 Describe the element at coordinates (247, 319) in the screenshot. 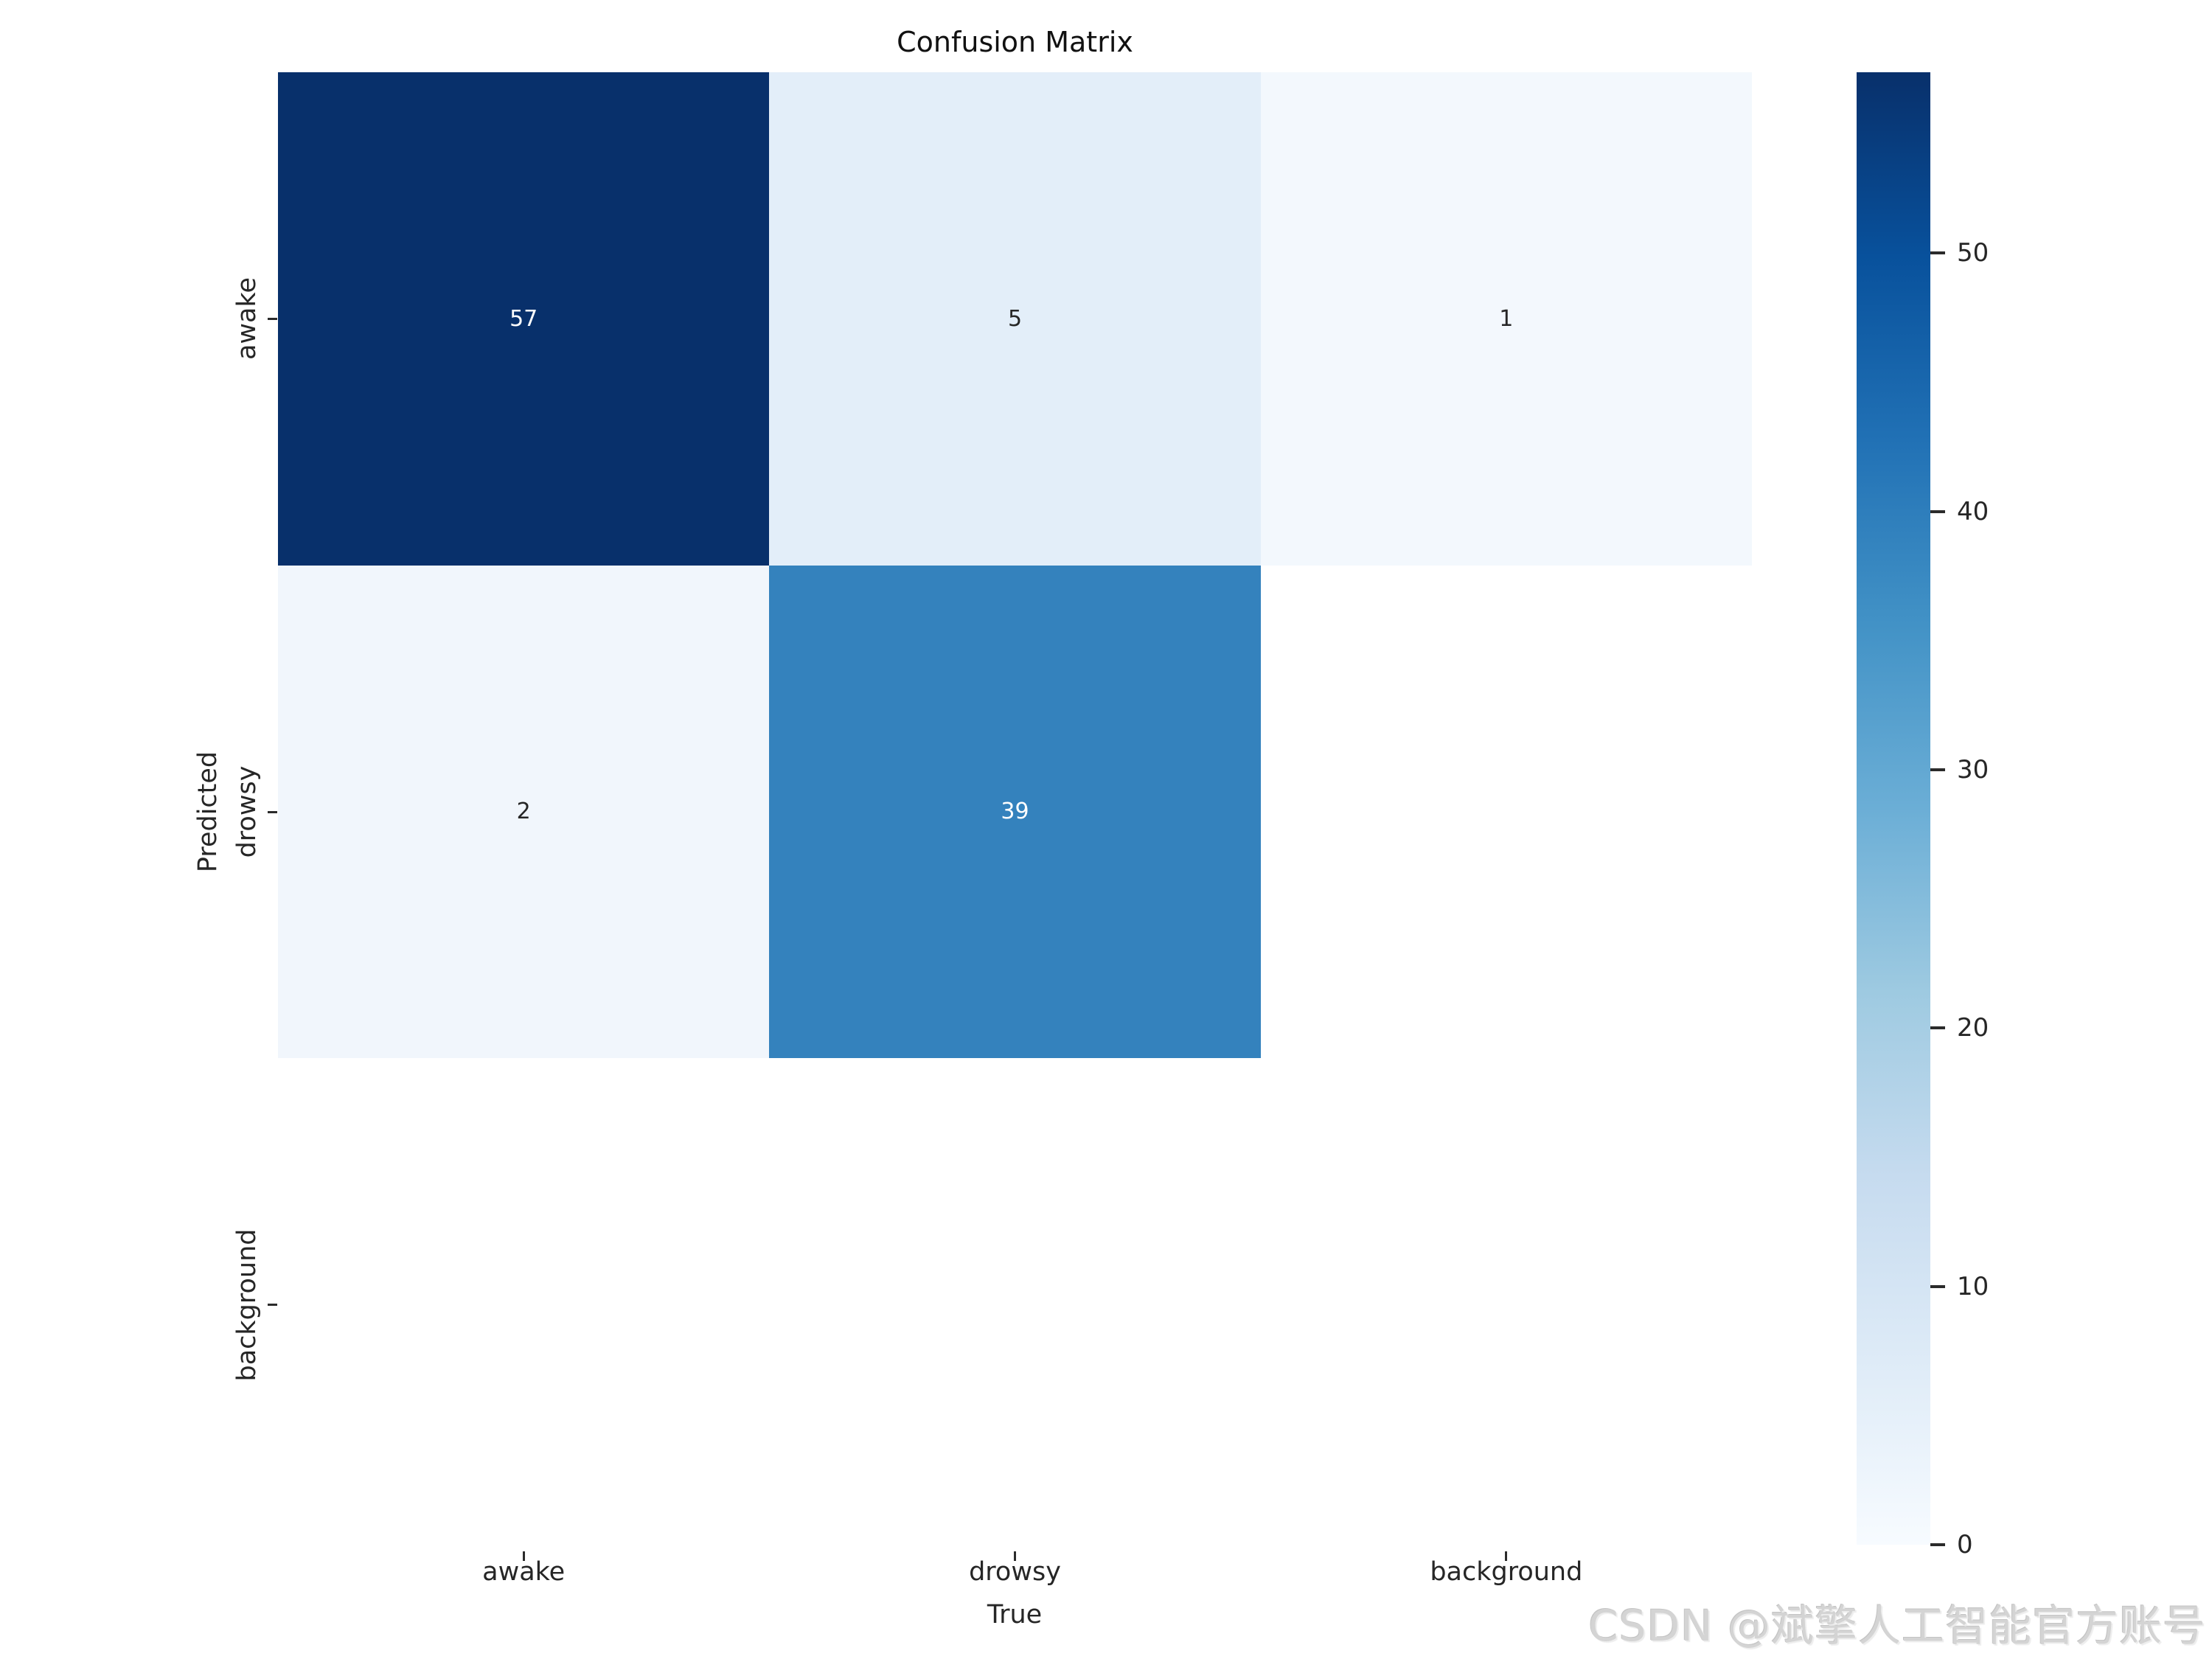

I see `y-tick-label-awake: awake` at that location.